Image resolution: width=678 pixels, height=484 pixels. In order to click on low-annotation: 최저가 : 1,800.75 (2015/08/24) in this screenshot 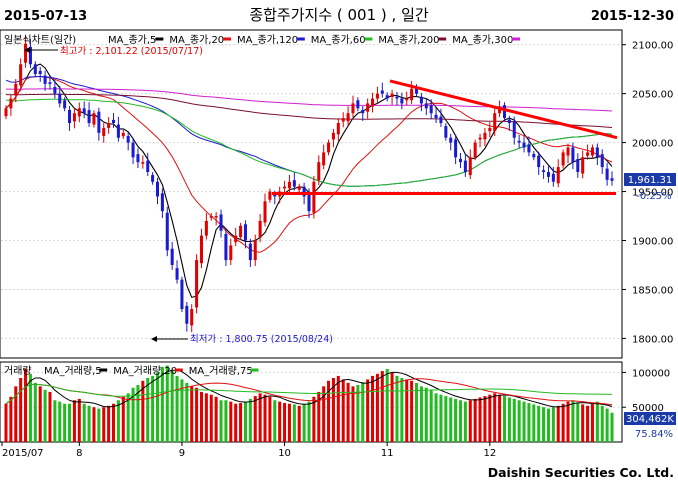, I will do `click(242, 339)`.